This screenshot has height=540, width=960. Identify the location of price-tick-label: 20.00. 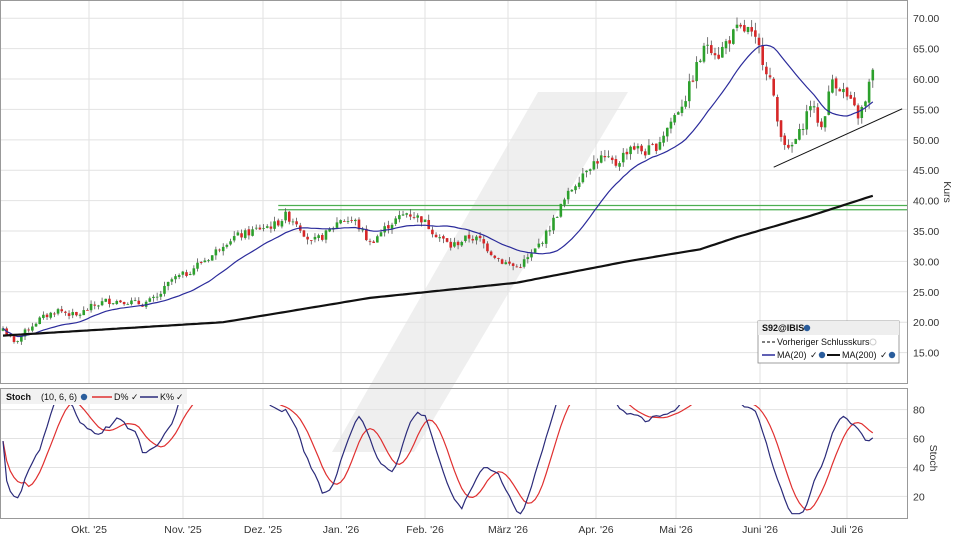
(926, 323).